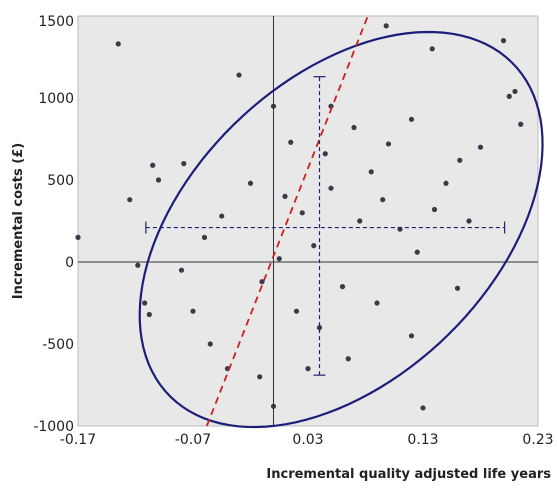 The image size is (557, 488). What do you see at coordinates (69, 263) in the screenshot?
I see `y-tick-label: 0` at bounding box center [69, 263].